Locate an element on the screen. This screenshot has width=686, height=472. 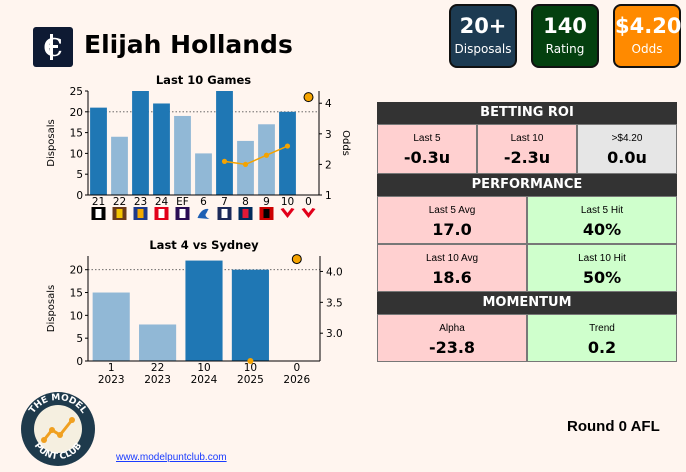
betting-roi-header: BETTING ROI is located at coordinates (527, 113).